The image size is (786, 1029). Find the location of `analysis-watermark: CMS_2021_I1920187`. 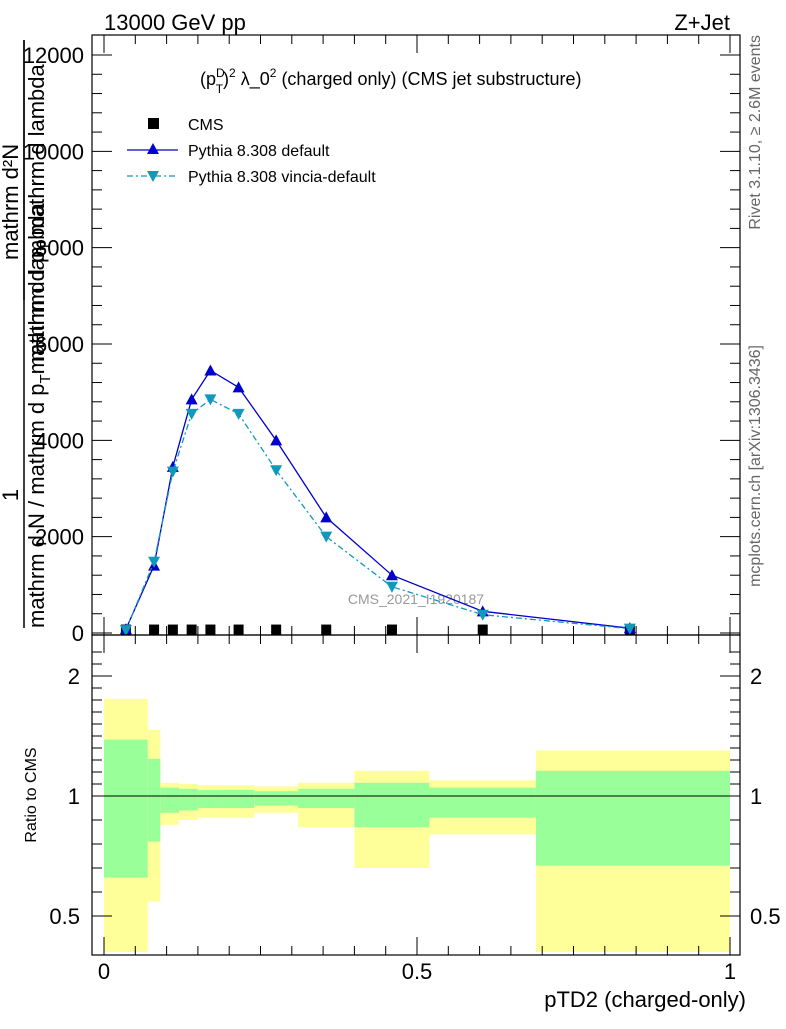

analysis-watermark: CMS_2021_I1920187 is located at coordinates (416, 599).